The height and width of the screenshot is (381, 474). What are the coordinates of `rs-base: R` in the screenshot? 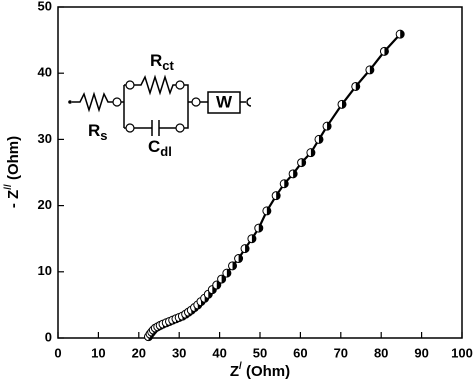 It's located at (94, 130).